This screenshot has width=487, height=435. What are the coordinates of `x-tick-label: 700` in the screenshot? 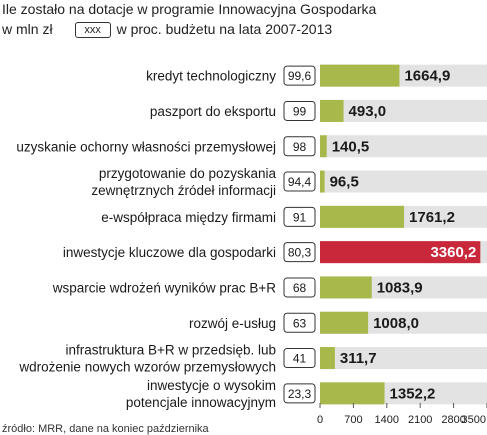 It's located at (353, 420).